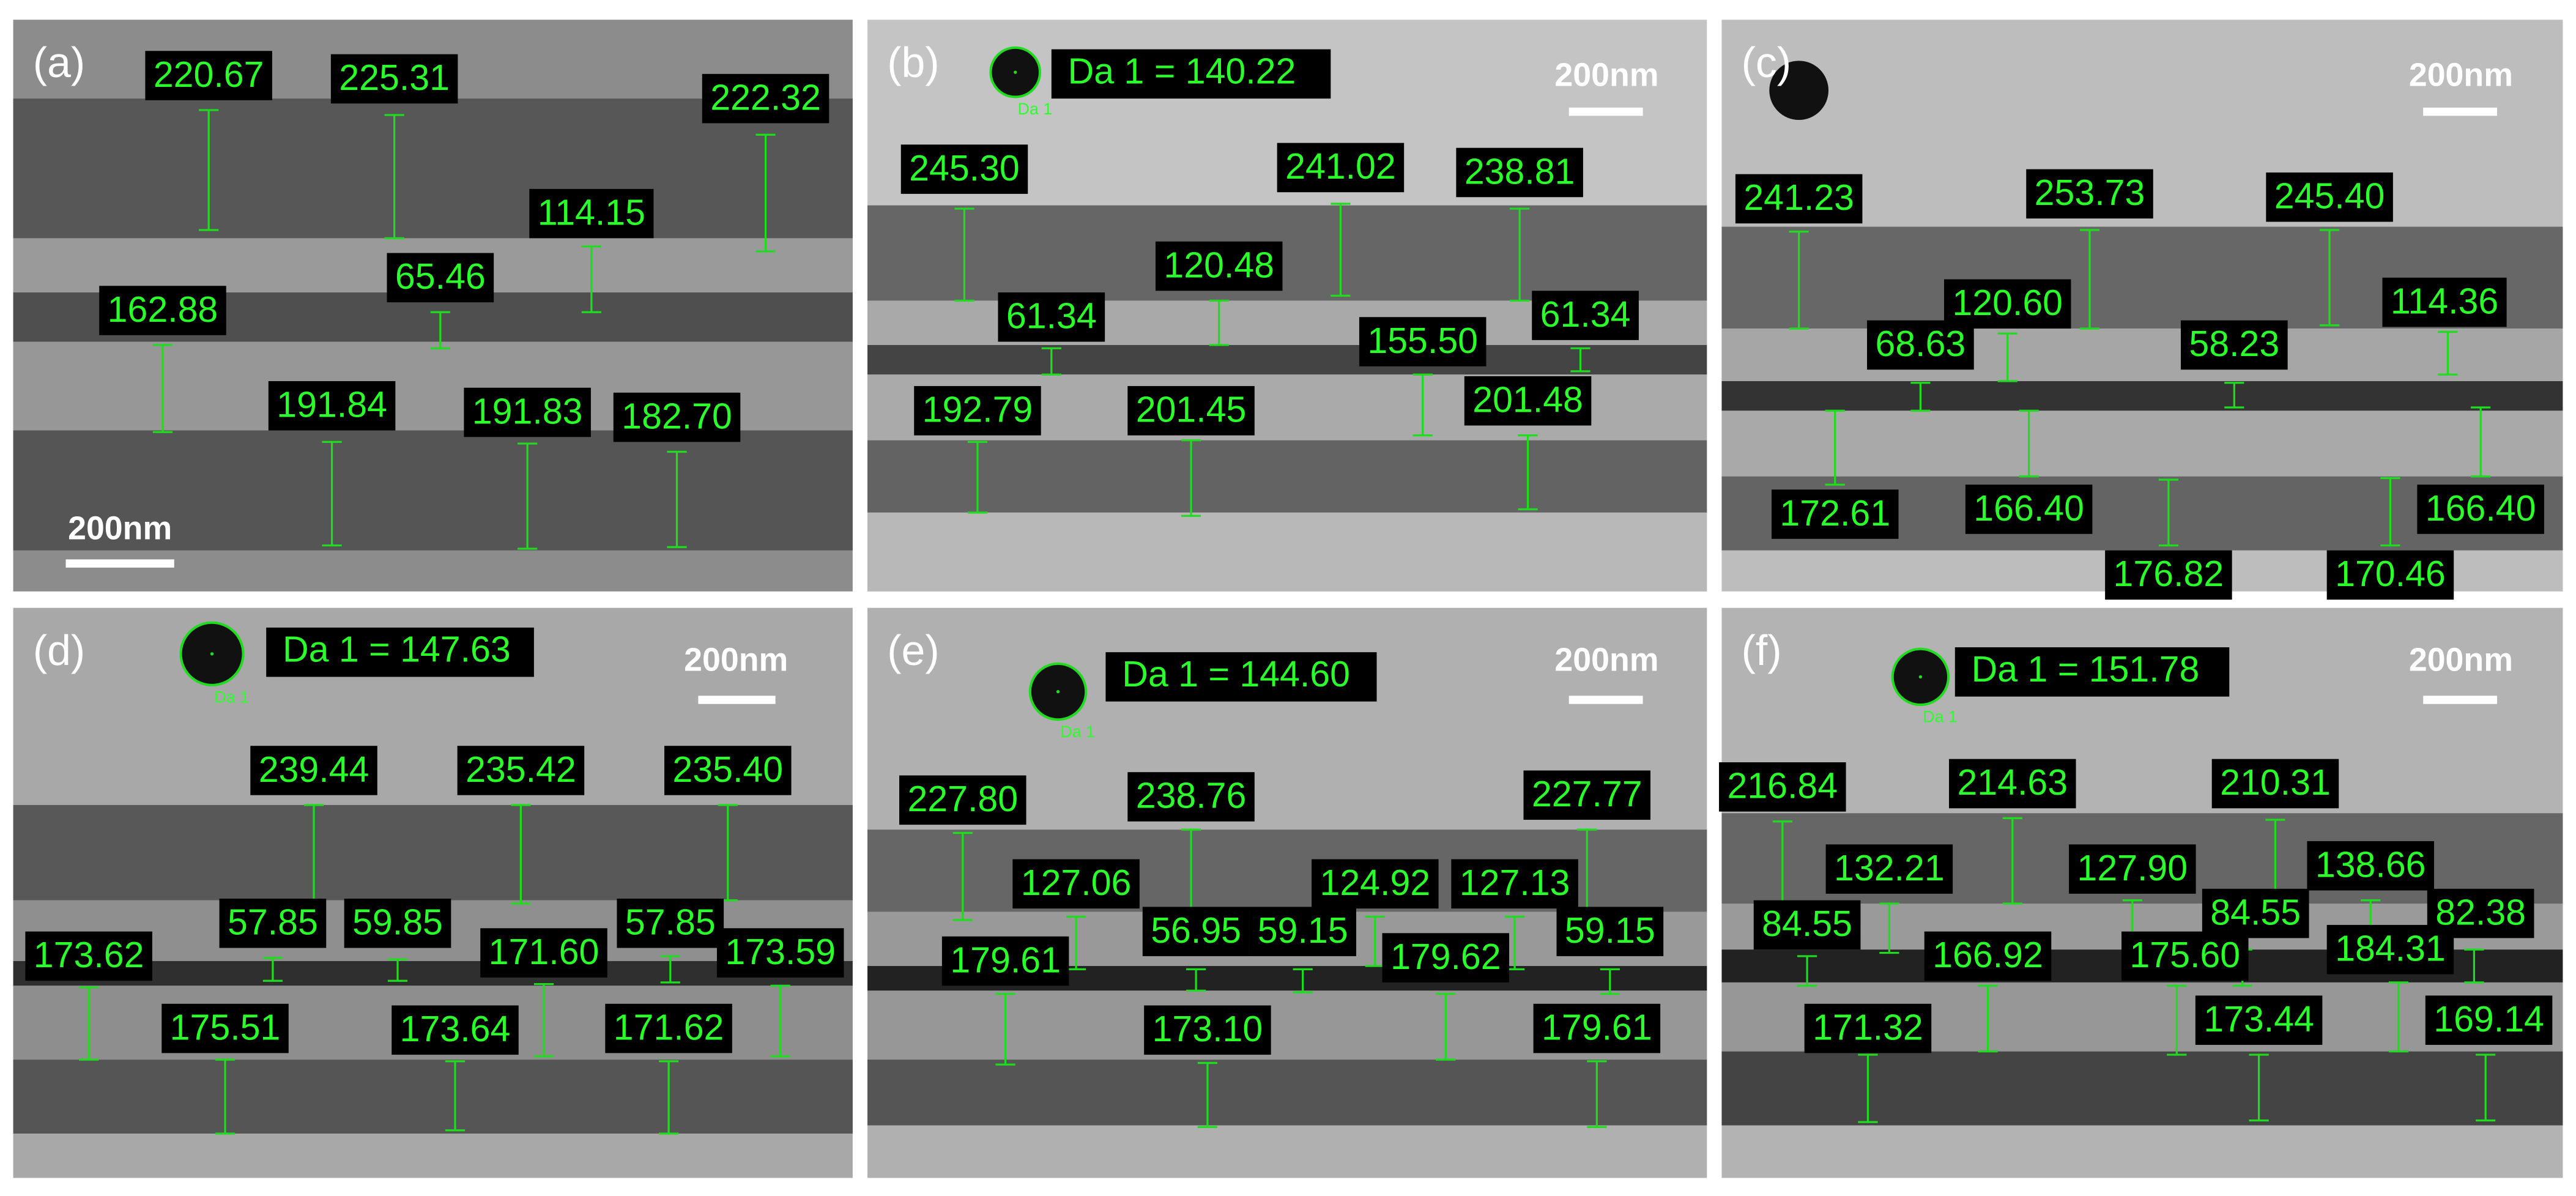 Image resolution: width=2576 pixels, height=1196 pixels. What do you see at coordinates (2444, 301) in the screenshot?
I see `measure-label: 114.36` at bounding box center [2444, 301].